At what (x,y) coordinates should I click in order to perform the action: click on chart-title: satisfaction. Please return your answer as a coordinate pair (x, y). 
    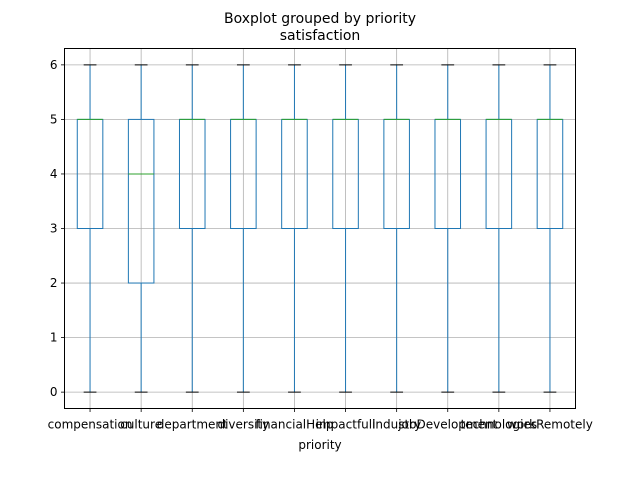
    Looking at the image, I should click on (320, 36).